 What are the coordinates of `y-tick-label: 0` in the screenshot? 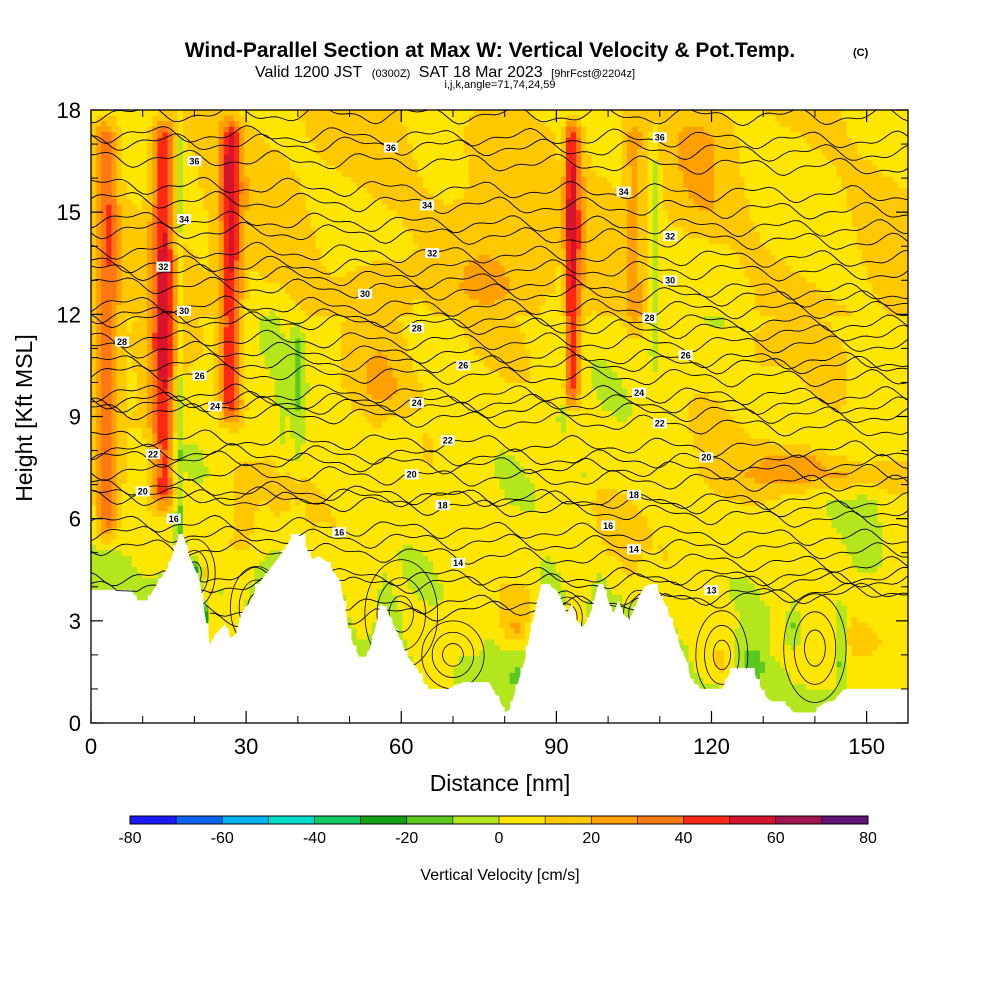 It's located at (75, 723).